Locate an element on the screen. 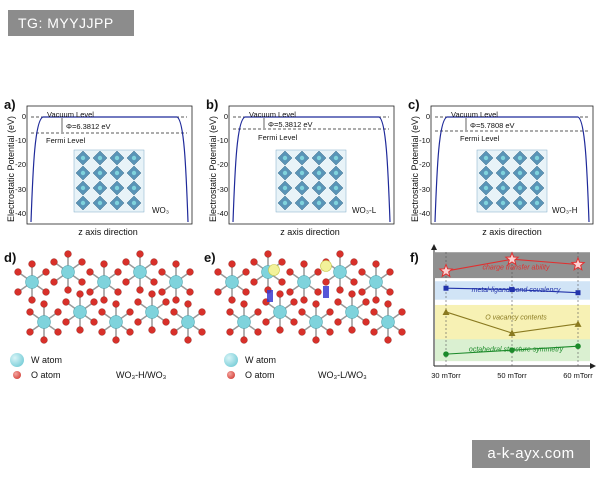 This screenshot has height=480, width=600. panel-a-ytick: -20 is located at coordinates (20, 164).